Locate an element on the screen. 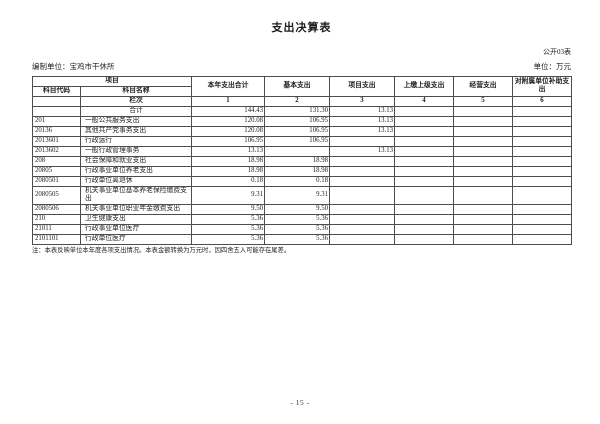  subject-name-cell: 行政事业单位养老支出 is located at coordinates (136, 171).